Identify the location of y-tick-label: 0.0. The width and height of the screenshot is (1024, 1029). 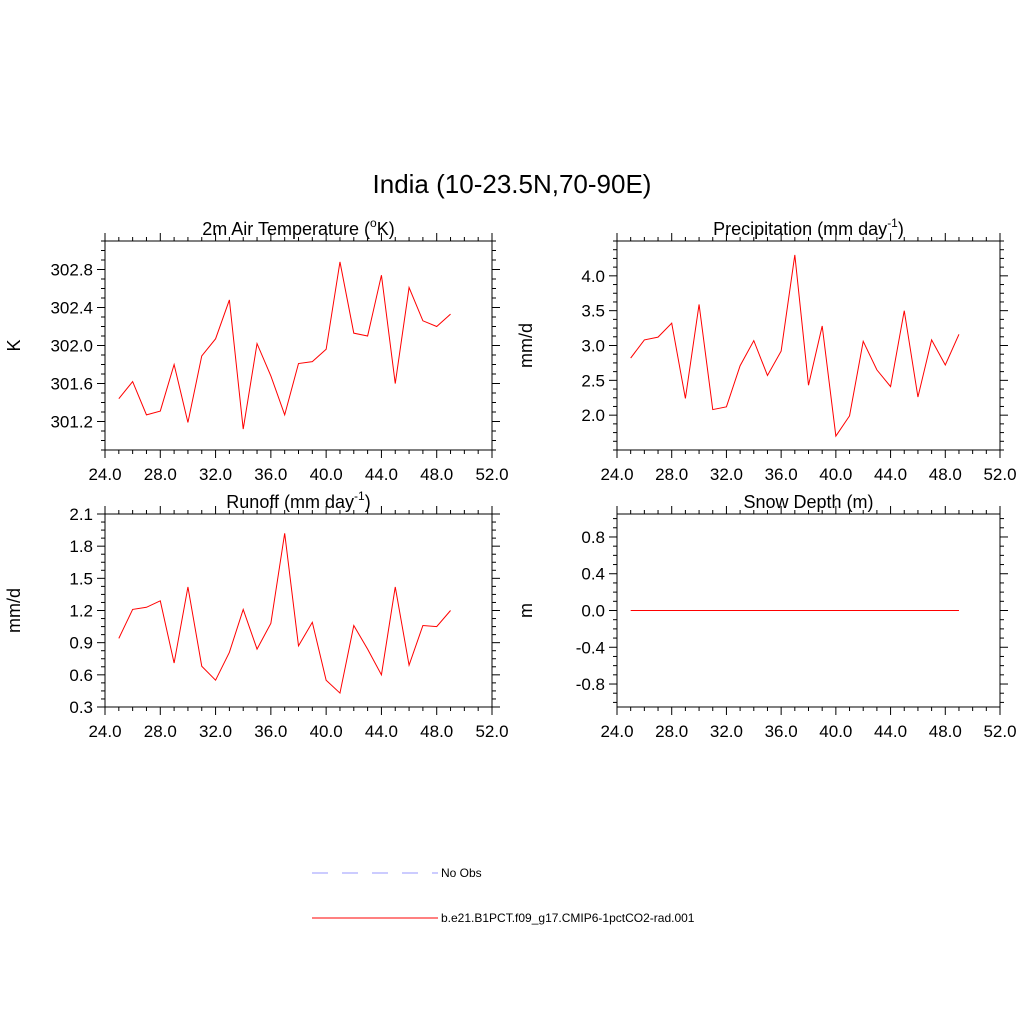
(593, 611).